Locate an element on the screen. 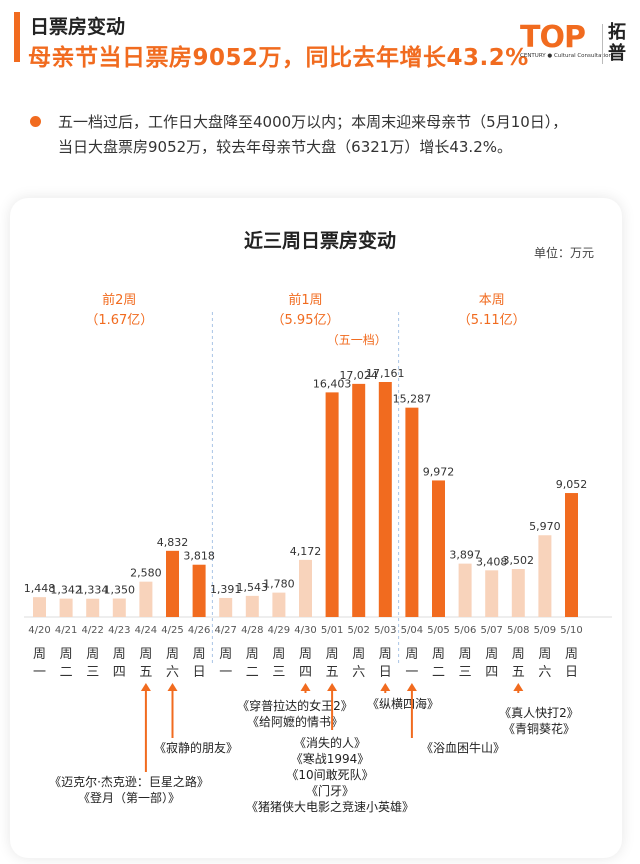  date-tick-label: 4/23 is located at coordinates (119, 630).